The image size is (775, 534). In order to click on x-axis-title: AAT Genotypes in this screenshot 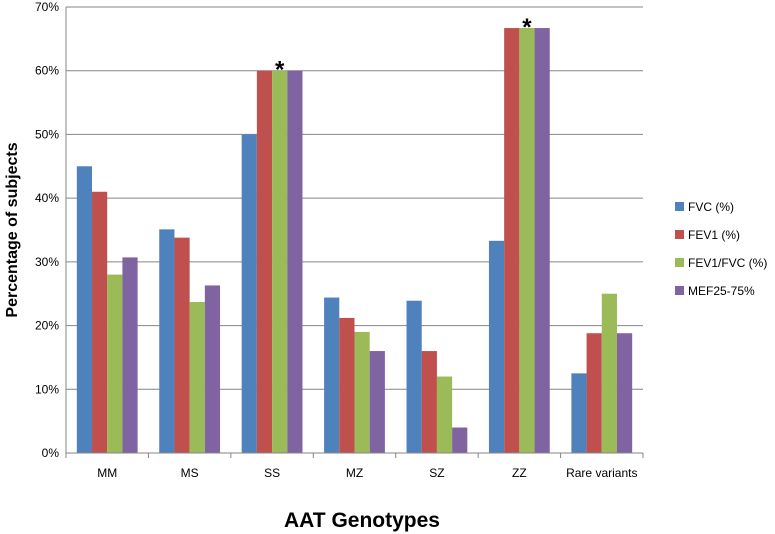, I will do `click(362, 520)`.